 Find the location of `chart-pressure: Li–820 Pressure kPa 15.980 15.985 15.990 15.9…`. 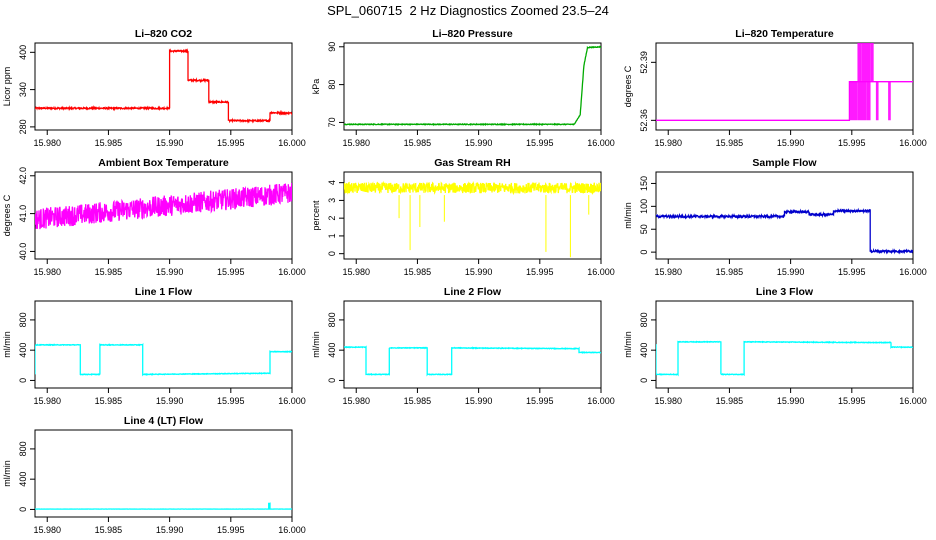

chart-pressure: Li–820 Pressure kPa 15.980 15.985 15.990 15.9… is located at coordinates (463, 88).